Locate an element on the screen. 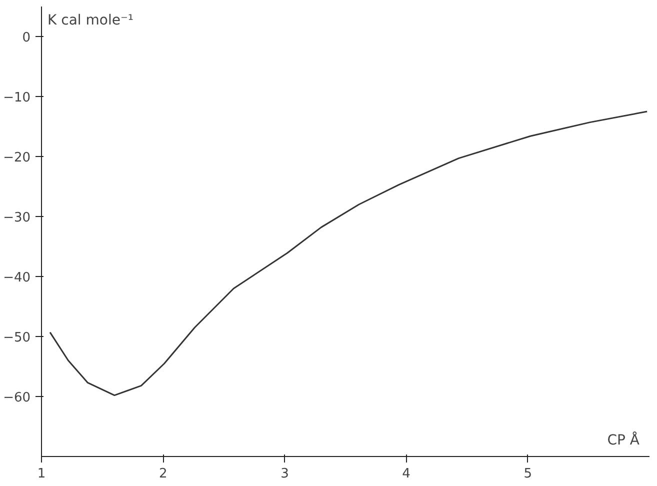  y-tick-label: −60 is located at coordinates (17, 398).